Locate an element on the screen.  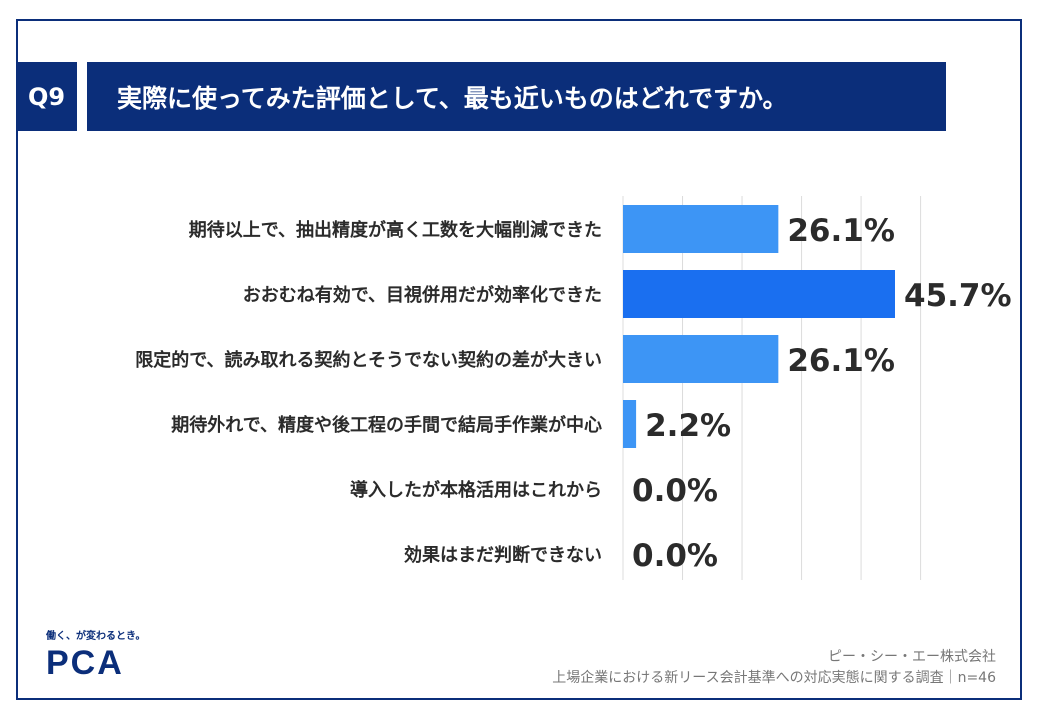
question-number: Q9 is located at coordinates (46, 96).